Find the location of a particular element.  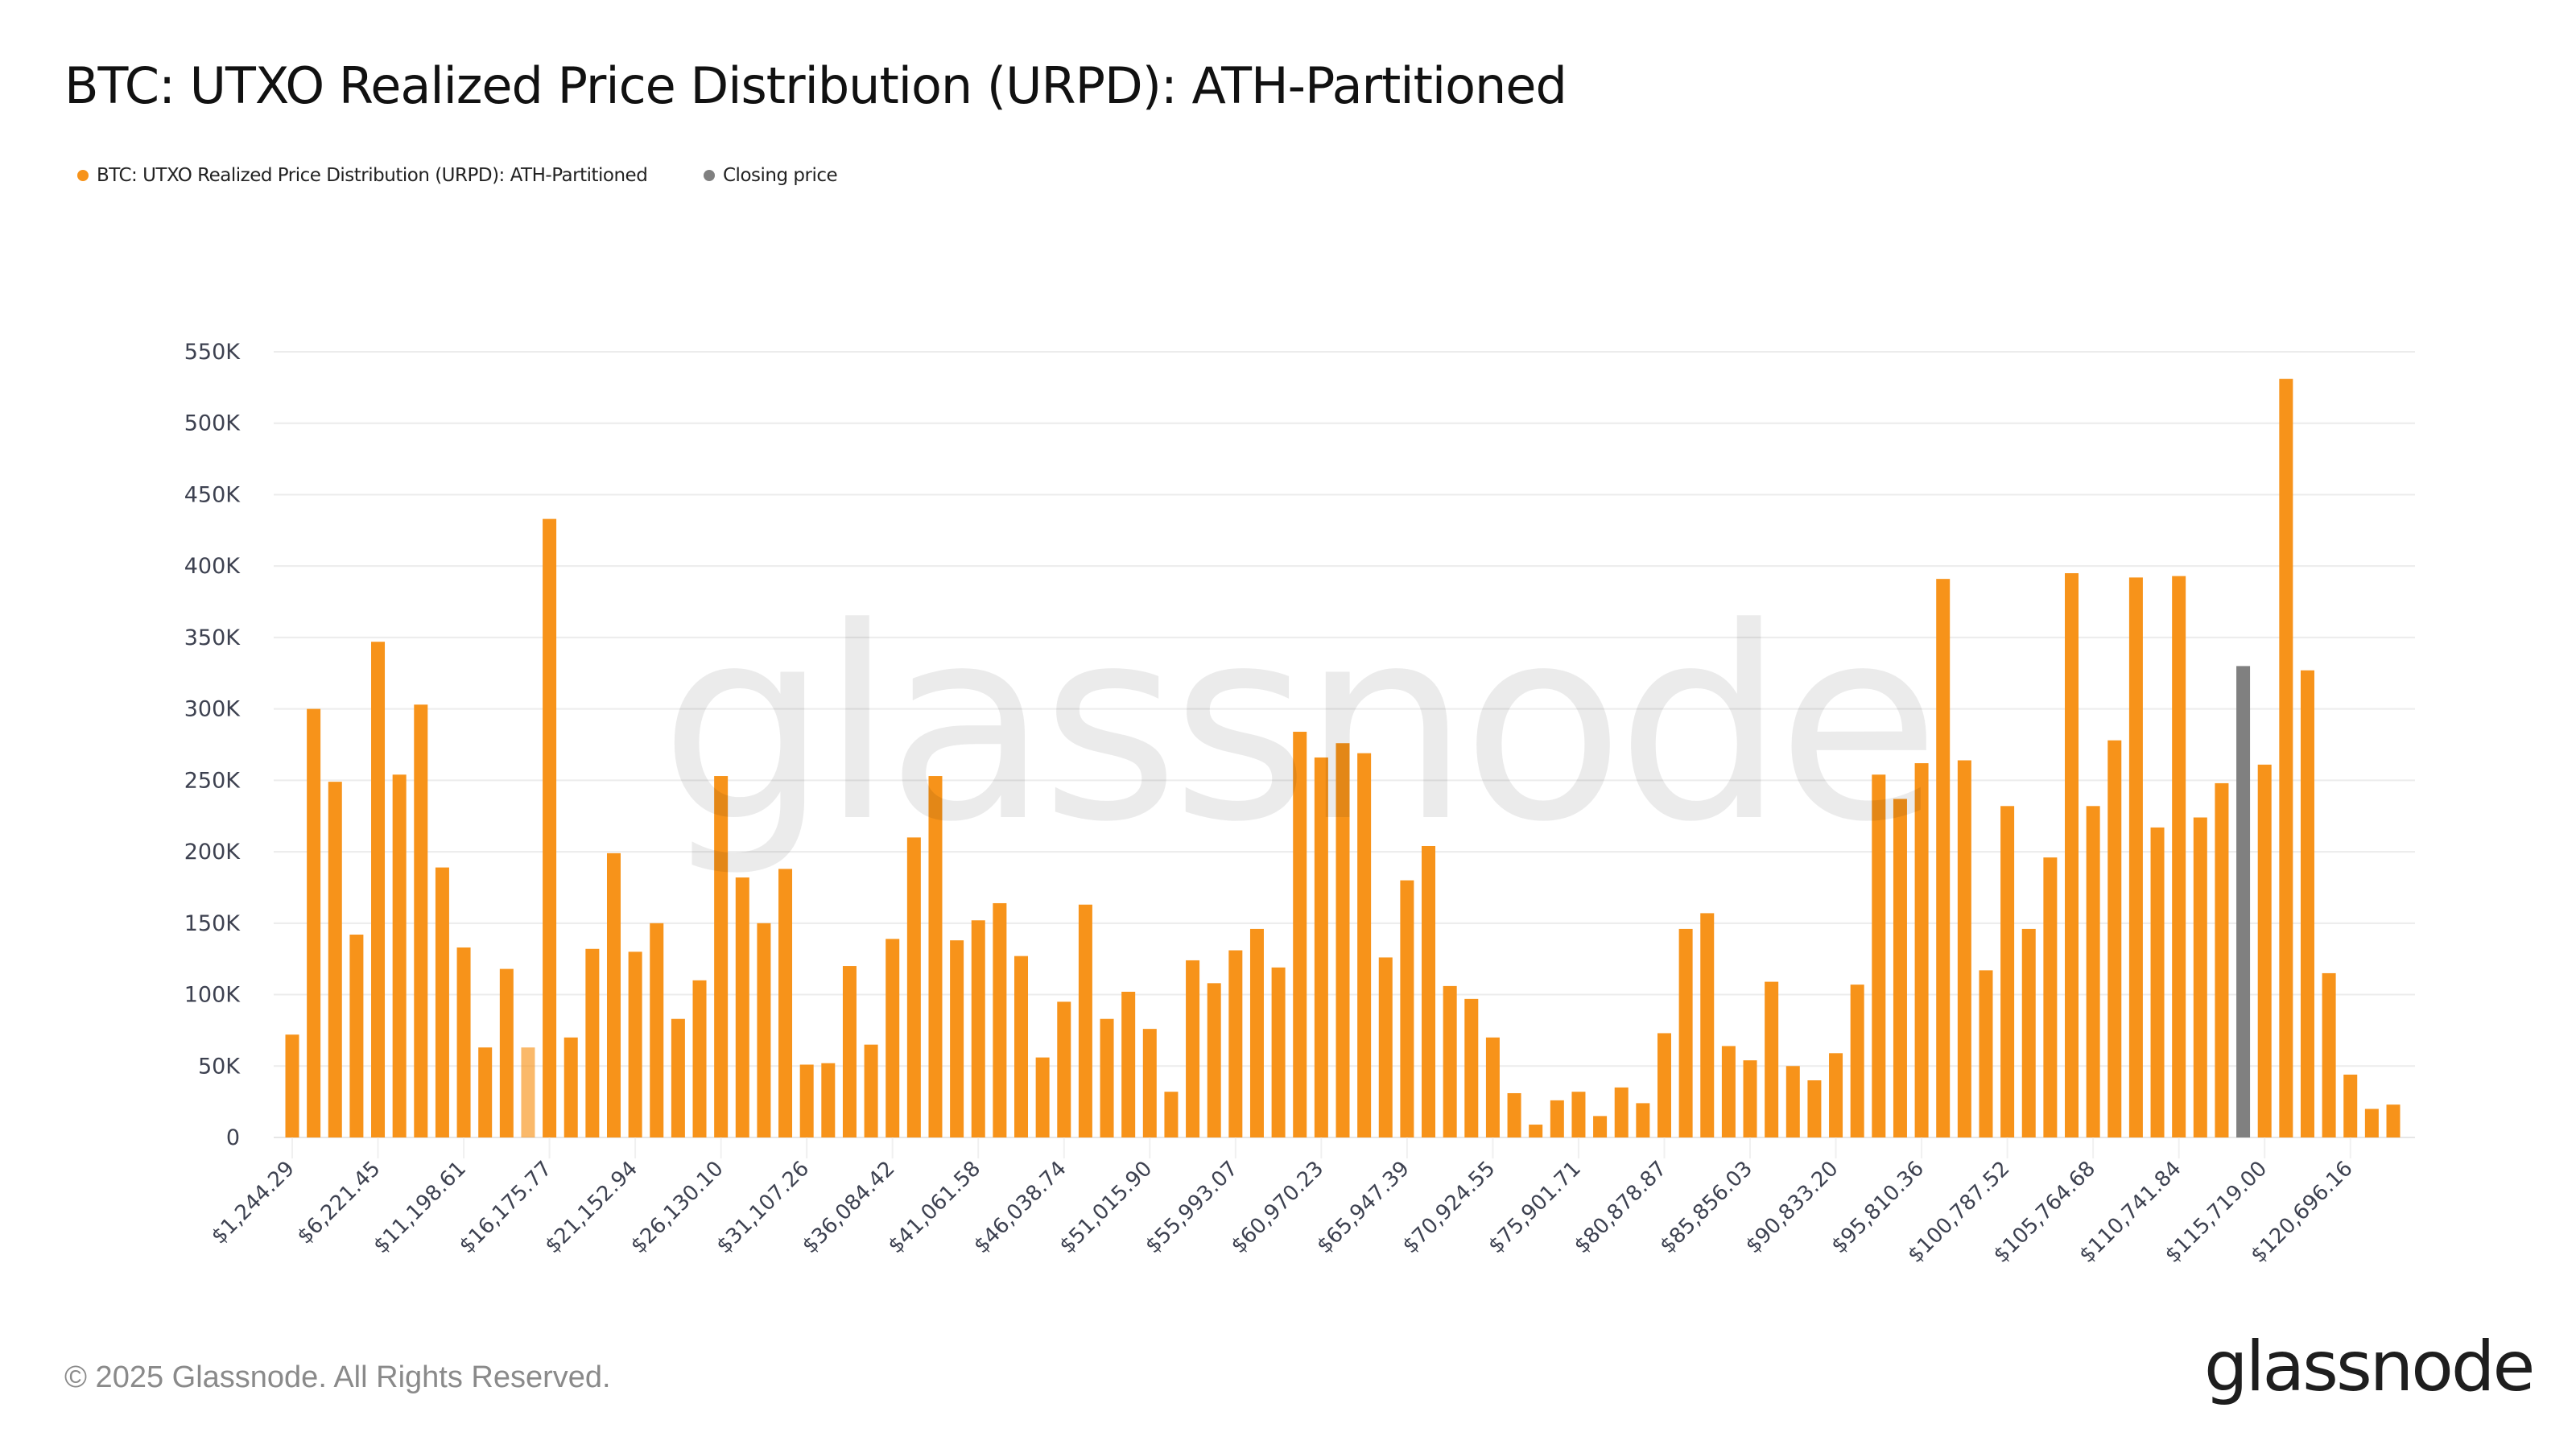

closing-price-bar is located at coordinates (2243, 901).